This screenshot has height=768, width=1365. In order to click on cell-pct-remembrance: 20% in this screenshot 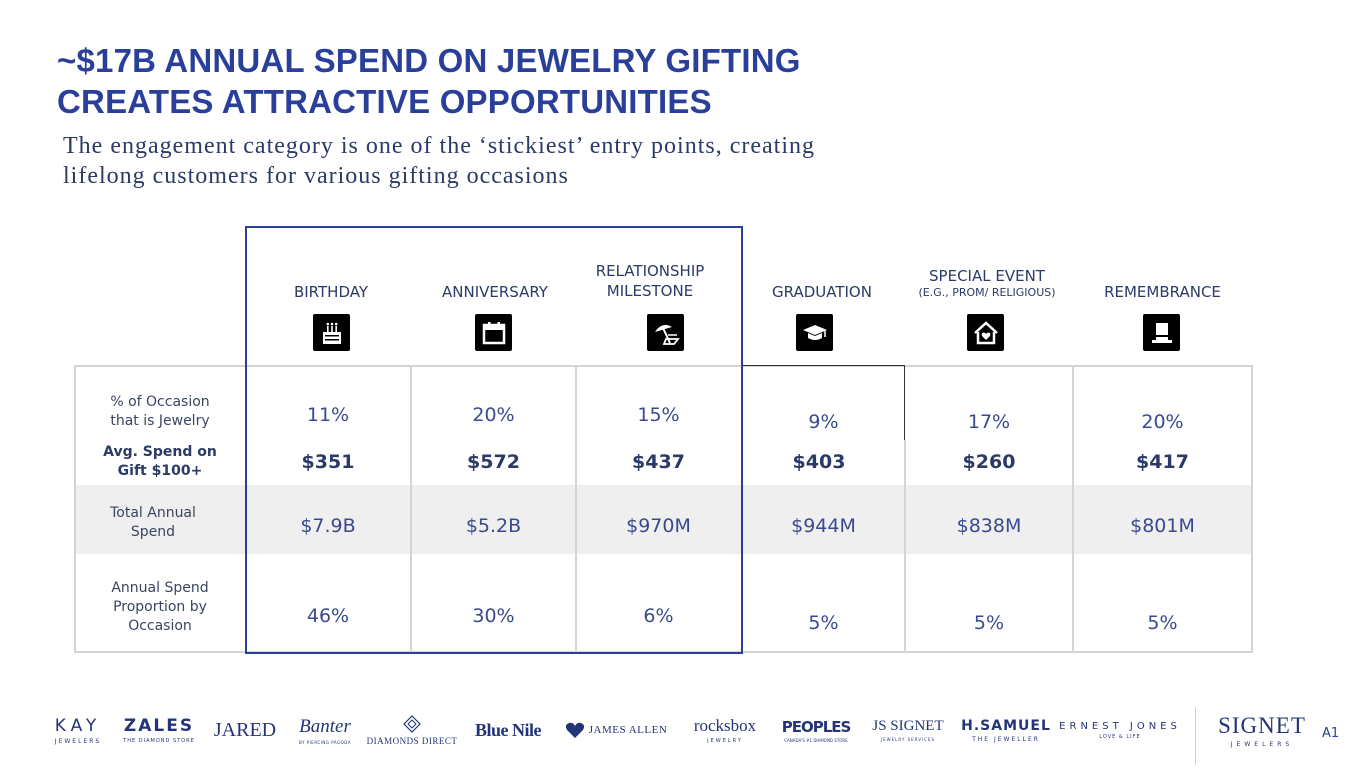, I will do `click(1162, 422)`.